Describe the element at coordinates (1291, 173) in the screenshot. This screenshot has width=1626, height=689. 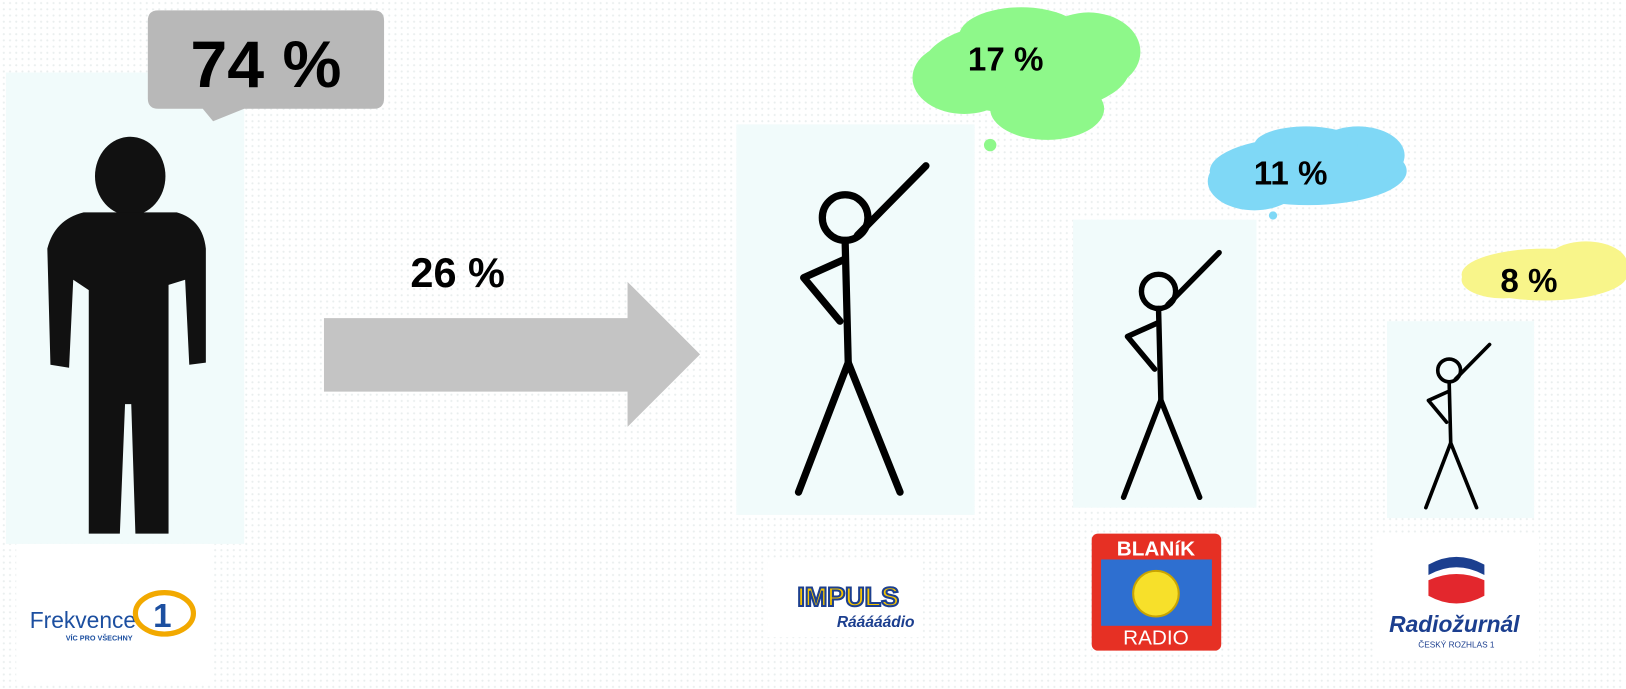
I see `percent: 11 %` at that location.